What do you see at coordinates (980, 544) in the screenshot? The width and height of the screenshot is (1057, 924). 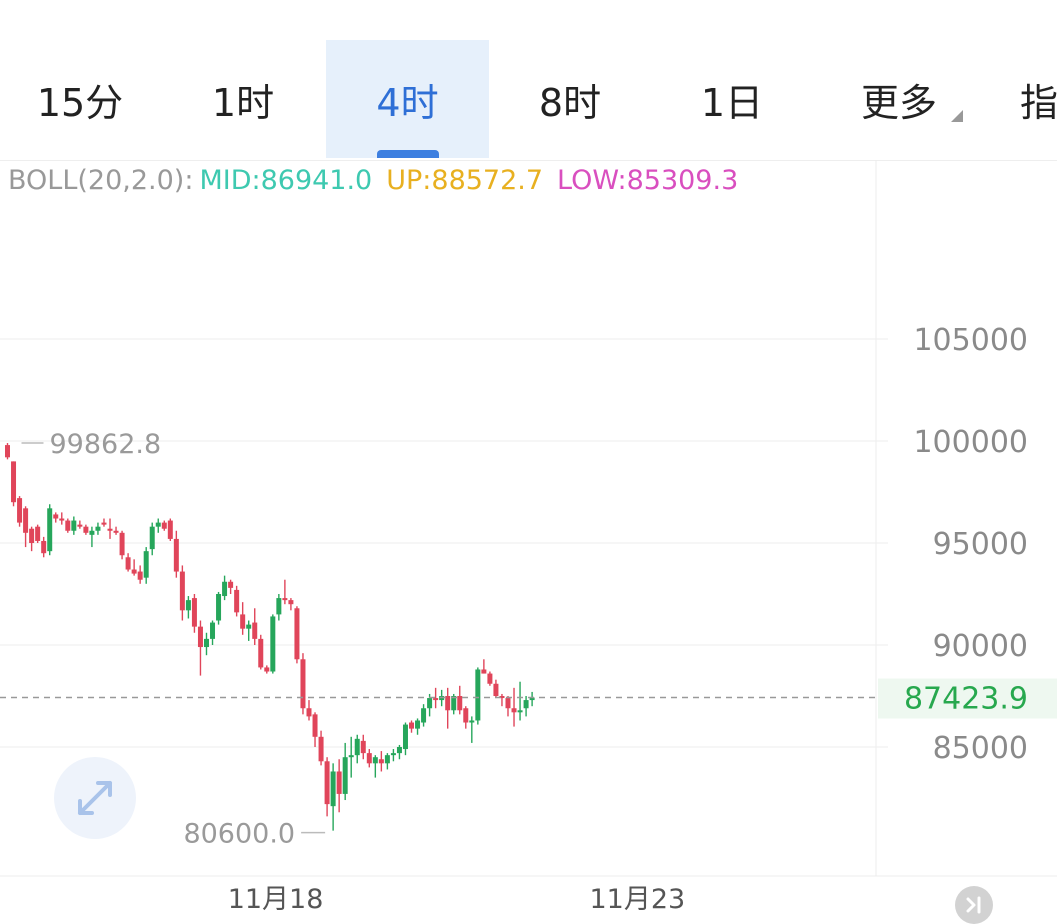 I see `y-tick-label: 95000` at bounding box center [980, 544].